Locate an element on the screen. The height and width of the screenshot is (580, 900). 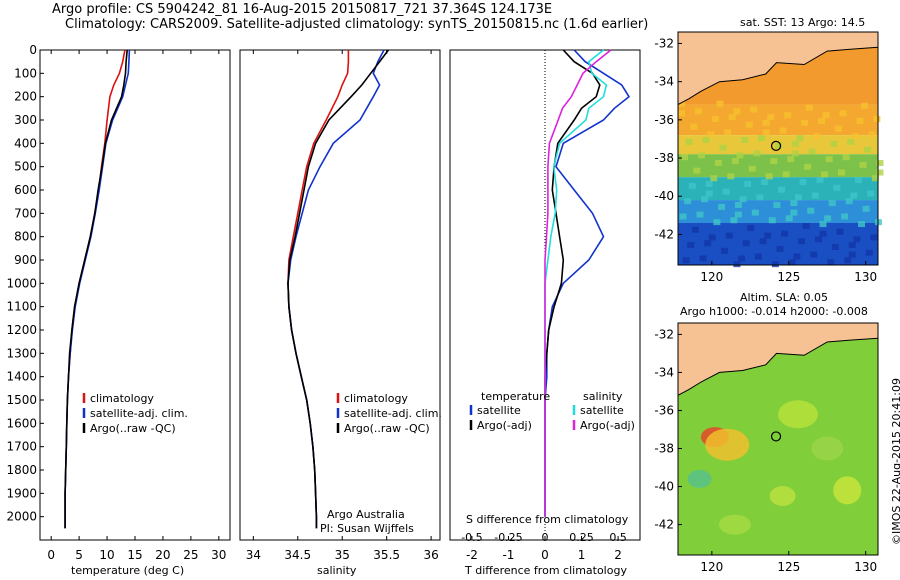
credit-text: ©IMOS 22-Aug-2015 20:41:09 is located at coordinates (895, 461).